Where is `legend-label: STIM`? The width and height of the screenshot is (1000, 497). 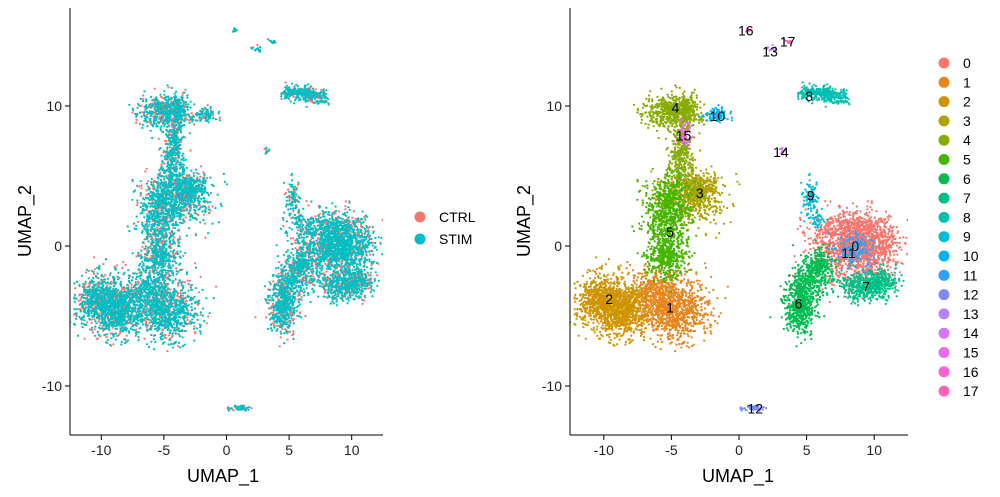 legend-label: STIM is located at coordinates (455, 239).